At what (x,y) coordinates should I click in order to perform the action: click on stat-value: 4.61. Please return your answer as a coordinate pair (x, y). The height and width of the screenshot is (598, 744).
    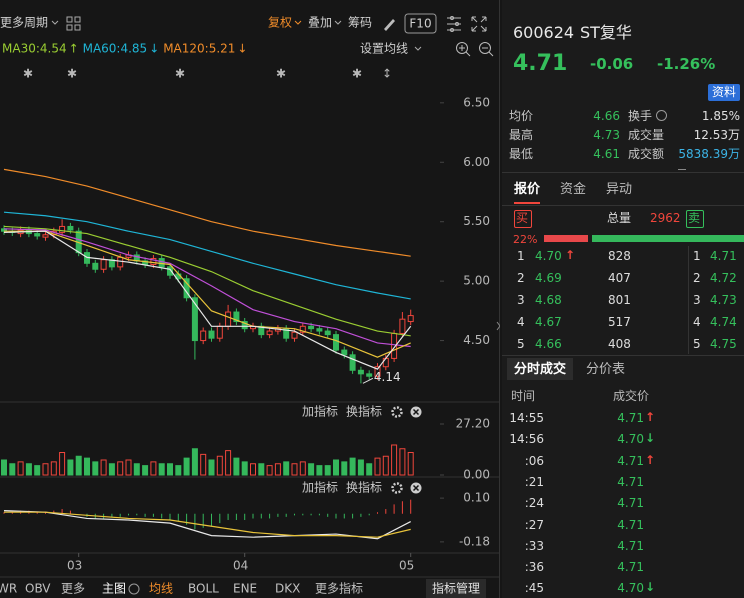
    Looking at the image, I should click on (606, 154).